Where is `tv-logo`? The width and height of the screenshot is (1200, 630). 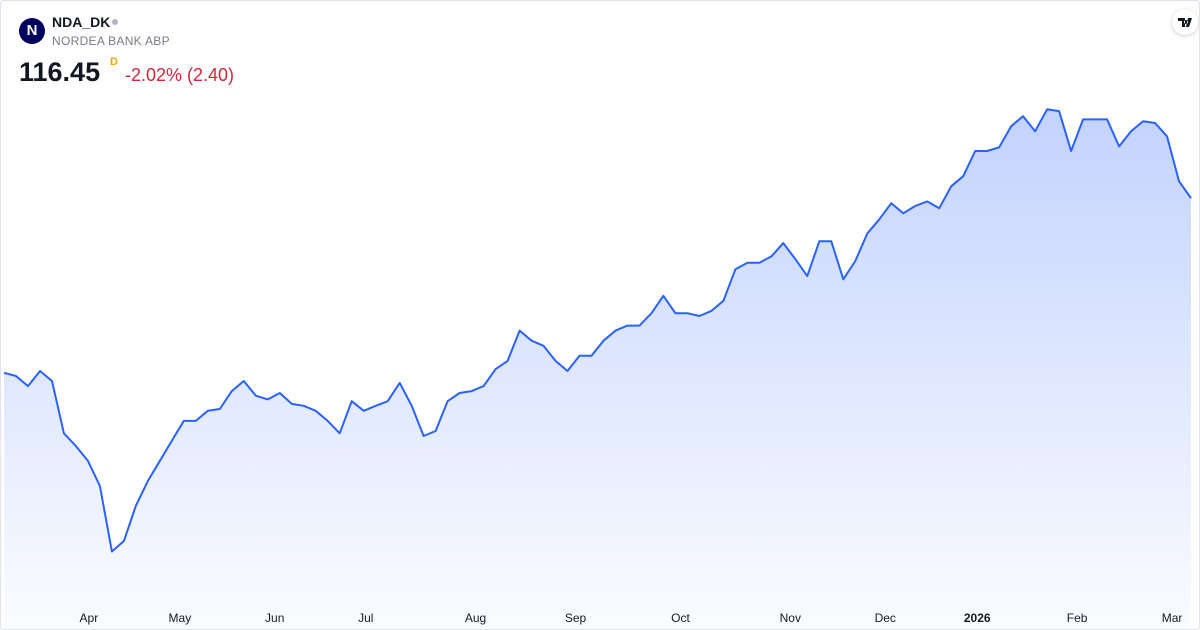 tv-logo is located at coordinates (1185, 22).